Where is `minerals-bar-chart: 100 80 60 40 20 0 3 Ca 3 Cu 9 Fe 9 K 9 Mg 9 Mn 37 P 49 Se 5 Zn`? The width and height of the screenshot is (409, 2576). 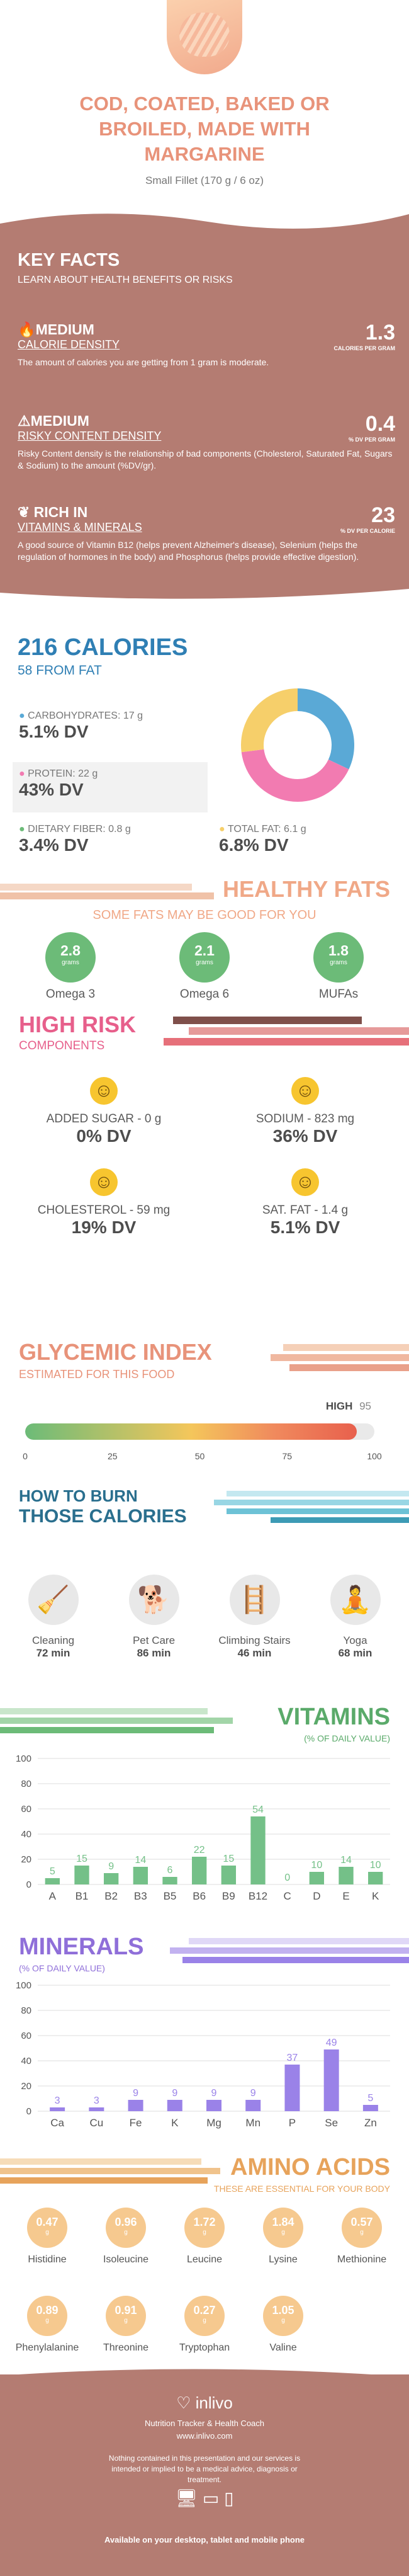
minerals-bar-chart: 100 80 60 40 20 0 3 Ca 3 Cu 9 Fe 9 K 9 Mg 9 Mn 37 P 49 Se 5 Zn is located at coordinates (203, 2054).